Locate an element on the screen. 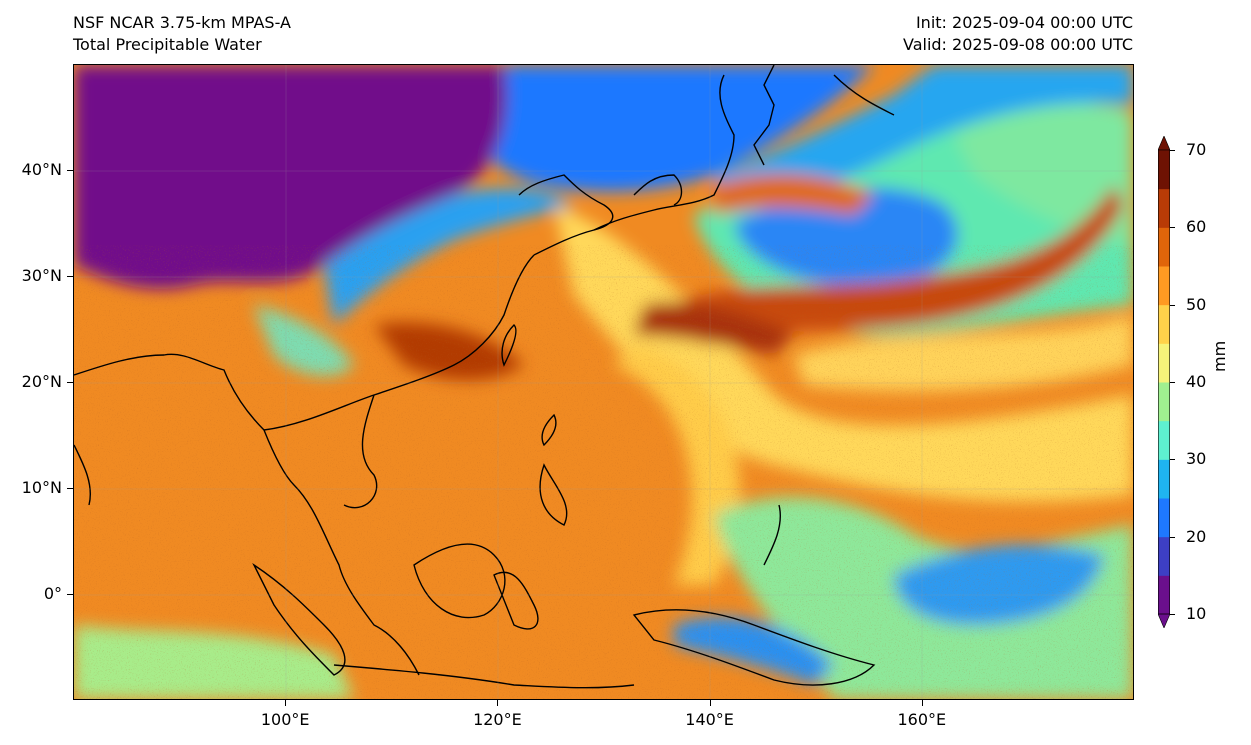 This screenshot has height=745, width=1251. colorbar is located at coordinates (1164, 382).